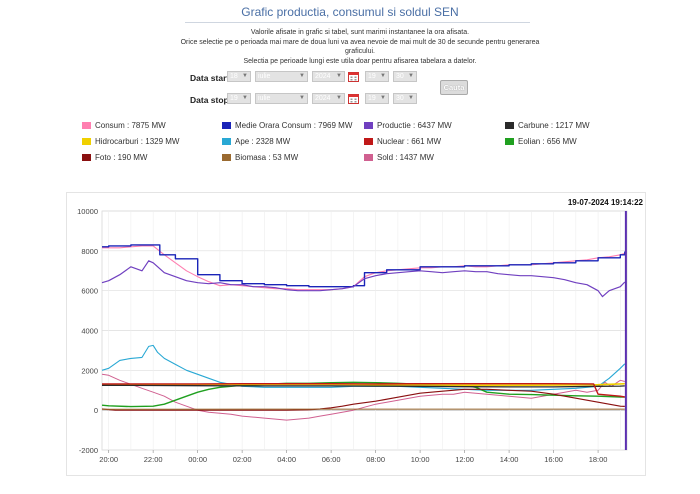 This screenshot has width=700, height=494. What do you see at coordinates (509, 459) in the screenshot?
I see `x-tick-label: 14:00` at bounding box center [509, 459].